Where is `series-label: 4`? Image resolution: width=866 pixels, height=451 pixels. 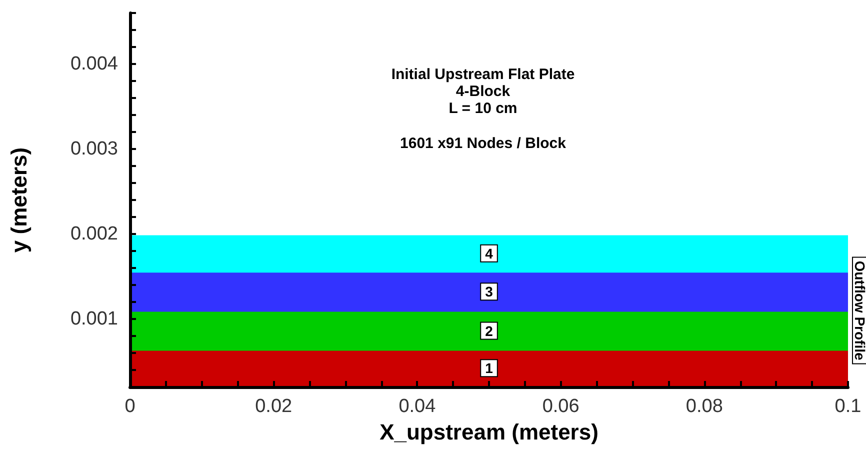
series-label: 4 is located at coordinates (489, 253).